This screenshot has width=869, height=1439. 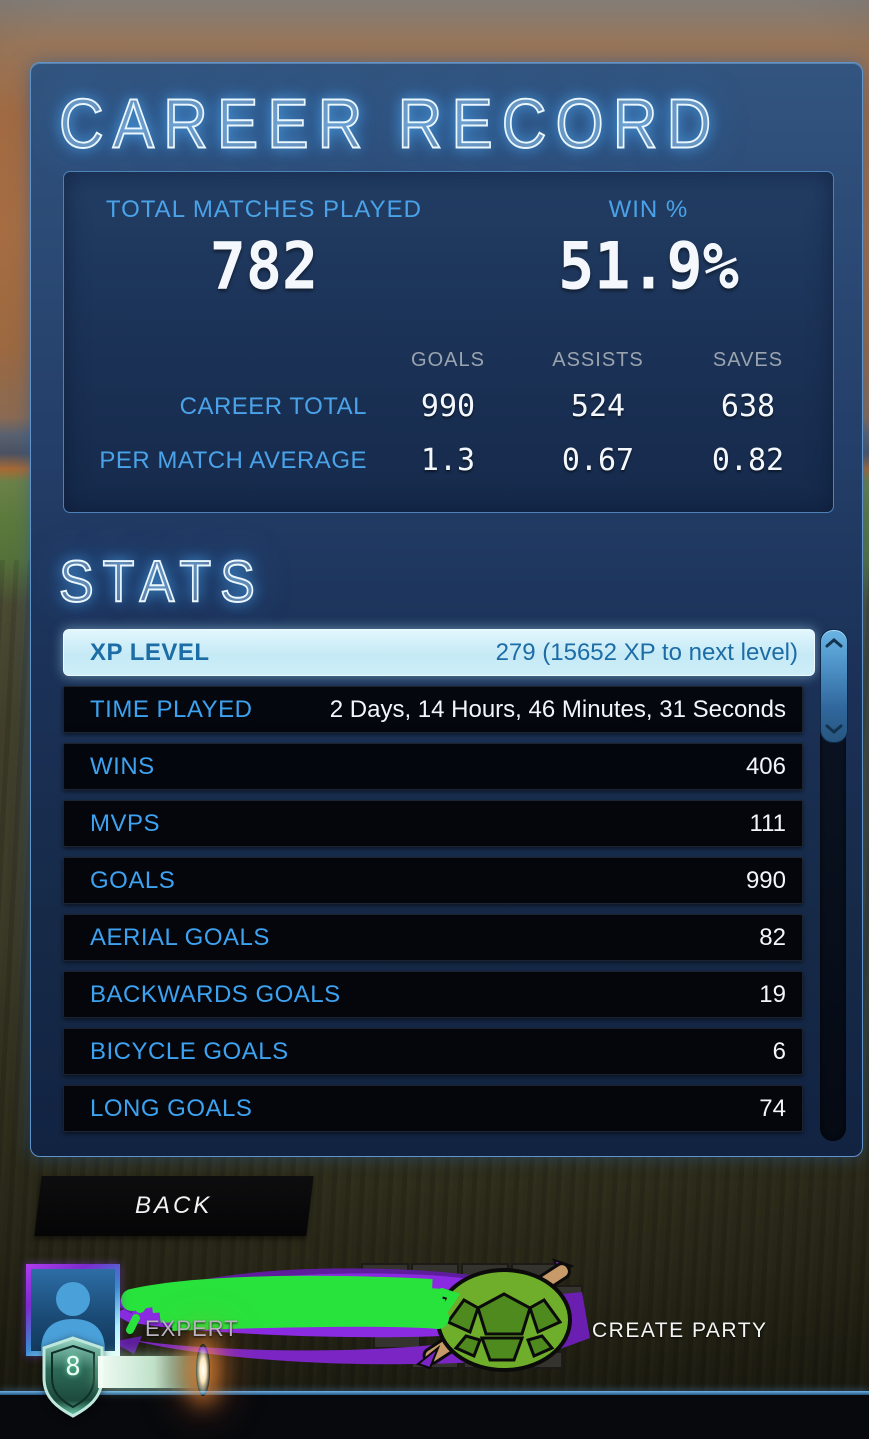 I want to click on turtle-shell, so click(x=504, y=1320).